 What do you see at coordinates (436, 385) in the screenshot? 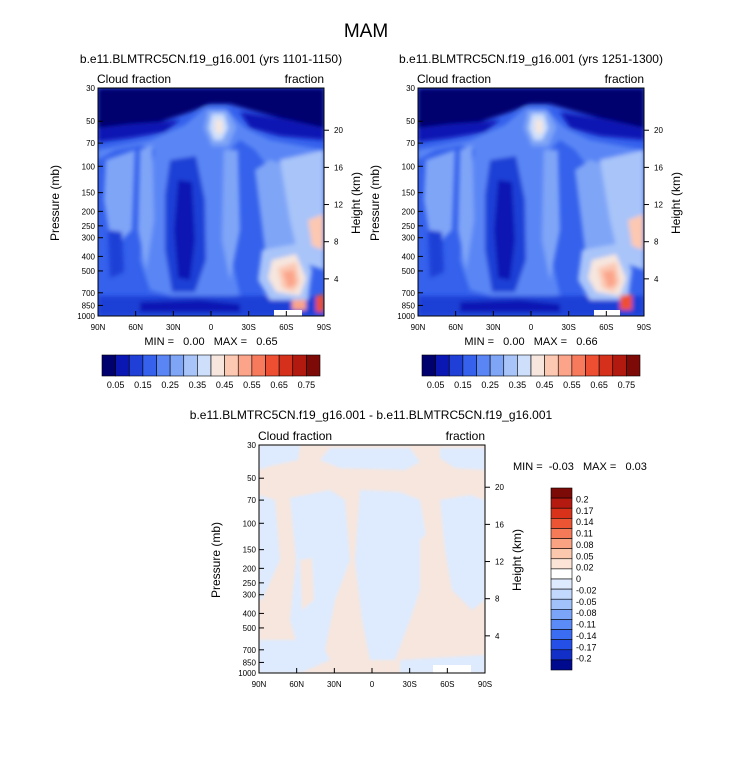
I see `colorbar-label: 0.05` at bounding box center [436, 385].